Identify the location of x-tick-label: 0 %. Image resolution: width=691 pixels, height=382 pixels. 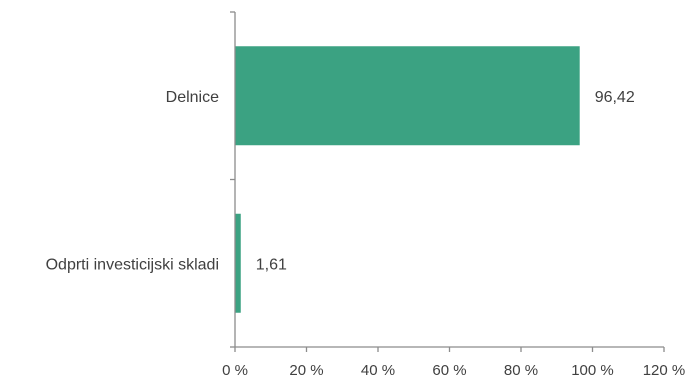
(235, 370).